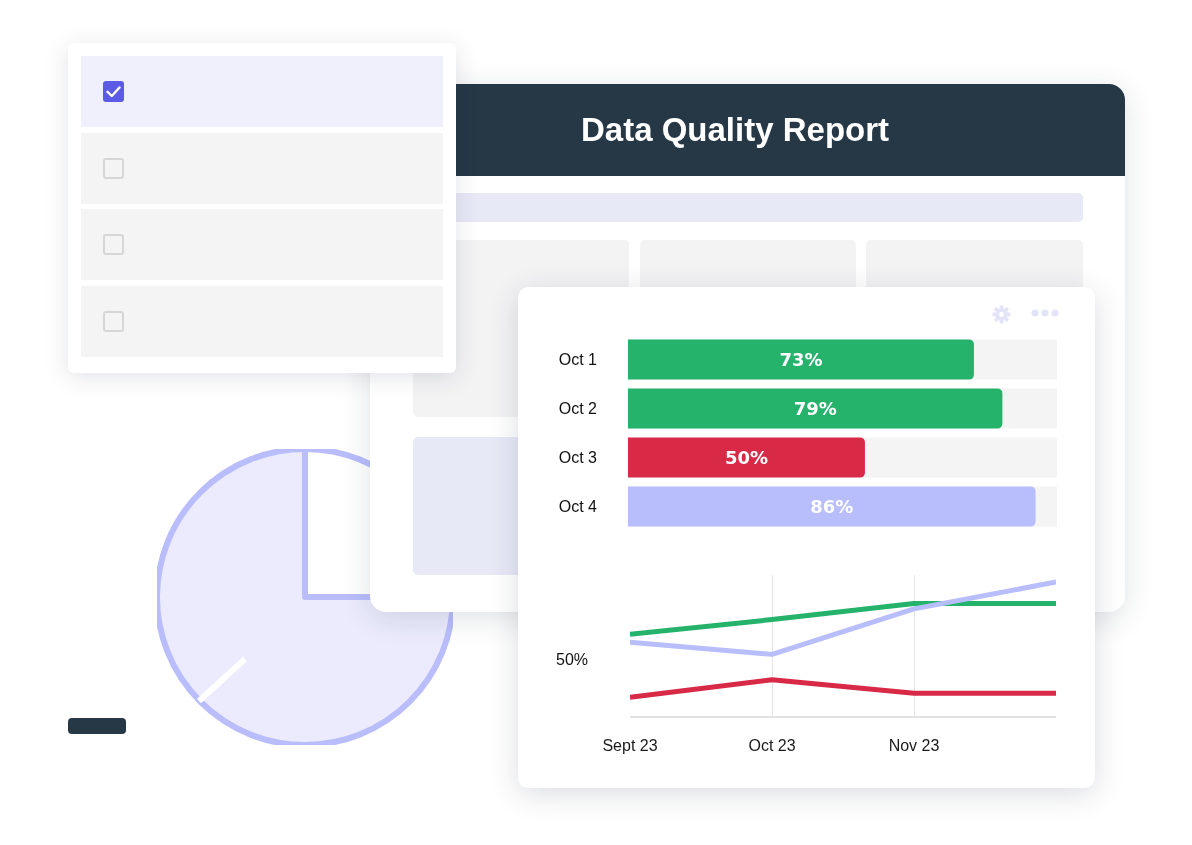 The width and height of the screenshot is (1192, 845). What do you see at coordinates (914, 745) in the screenshot?
I see `x-tick-label: Nov 23` at bounding box center [914, 745].